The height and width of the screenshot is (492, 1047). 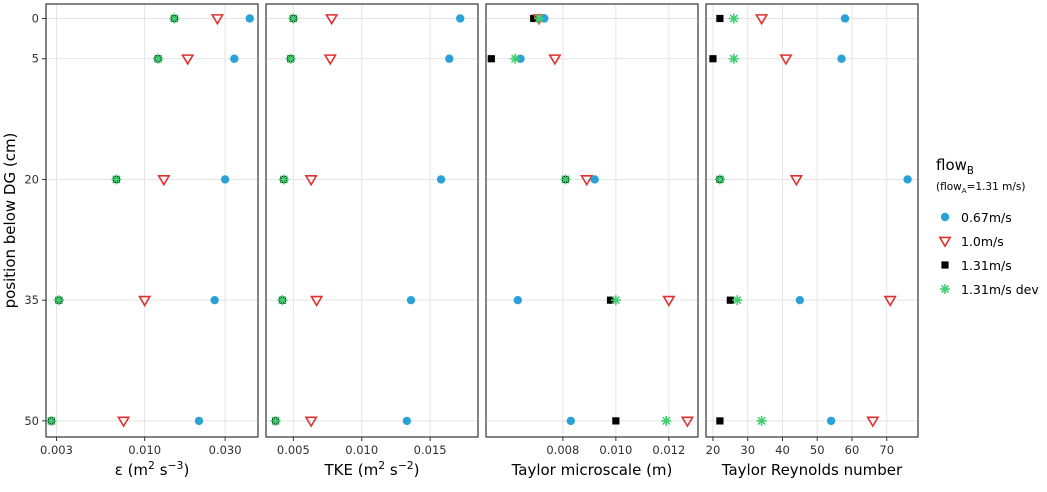 What do you see at coordinates (782, 450) in the screenshot?
I see `x-tick-label: 40` at bounding box center [782, 450].